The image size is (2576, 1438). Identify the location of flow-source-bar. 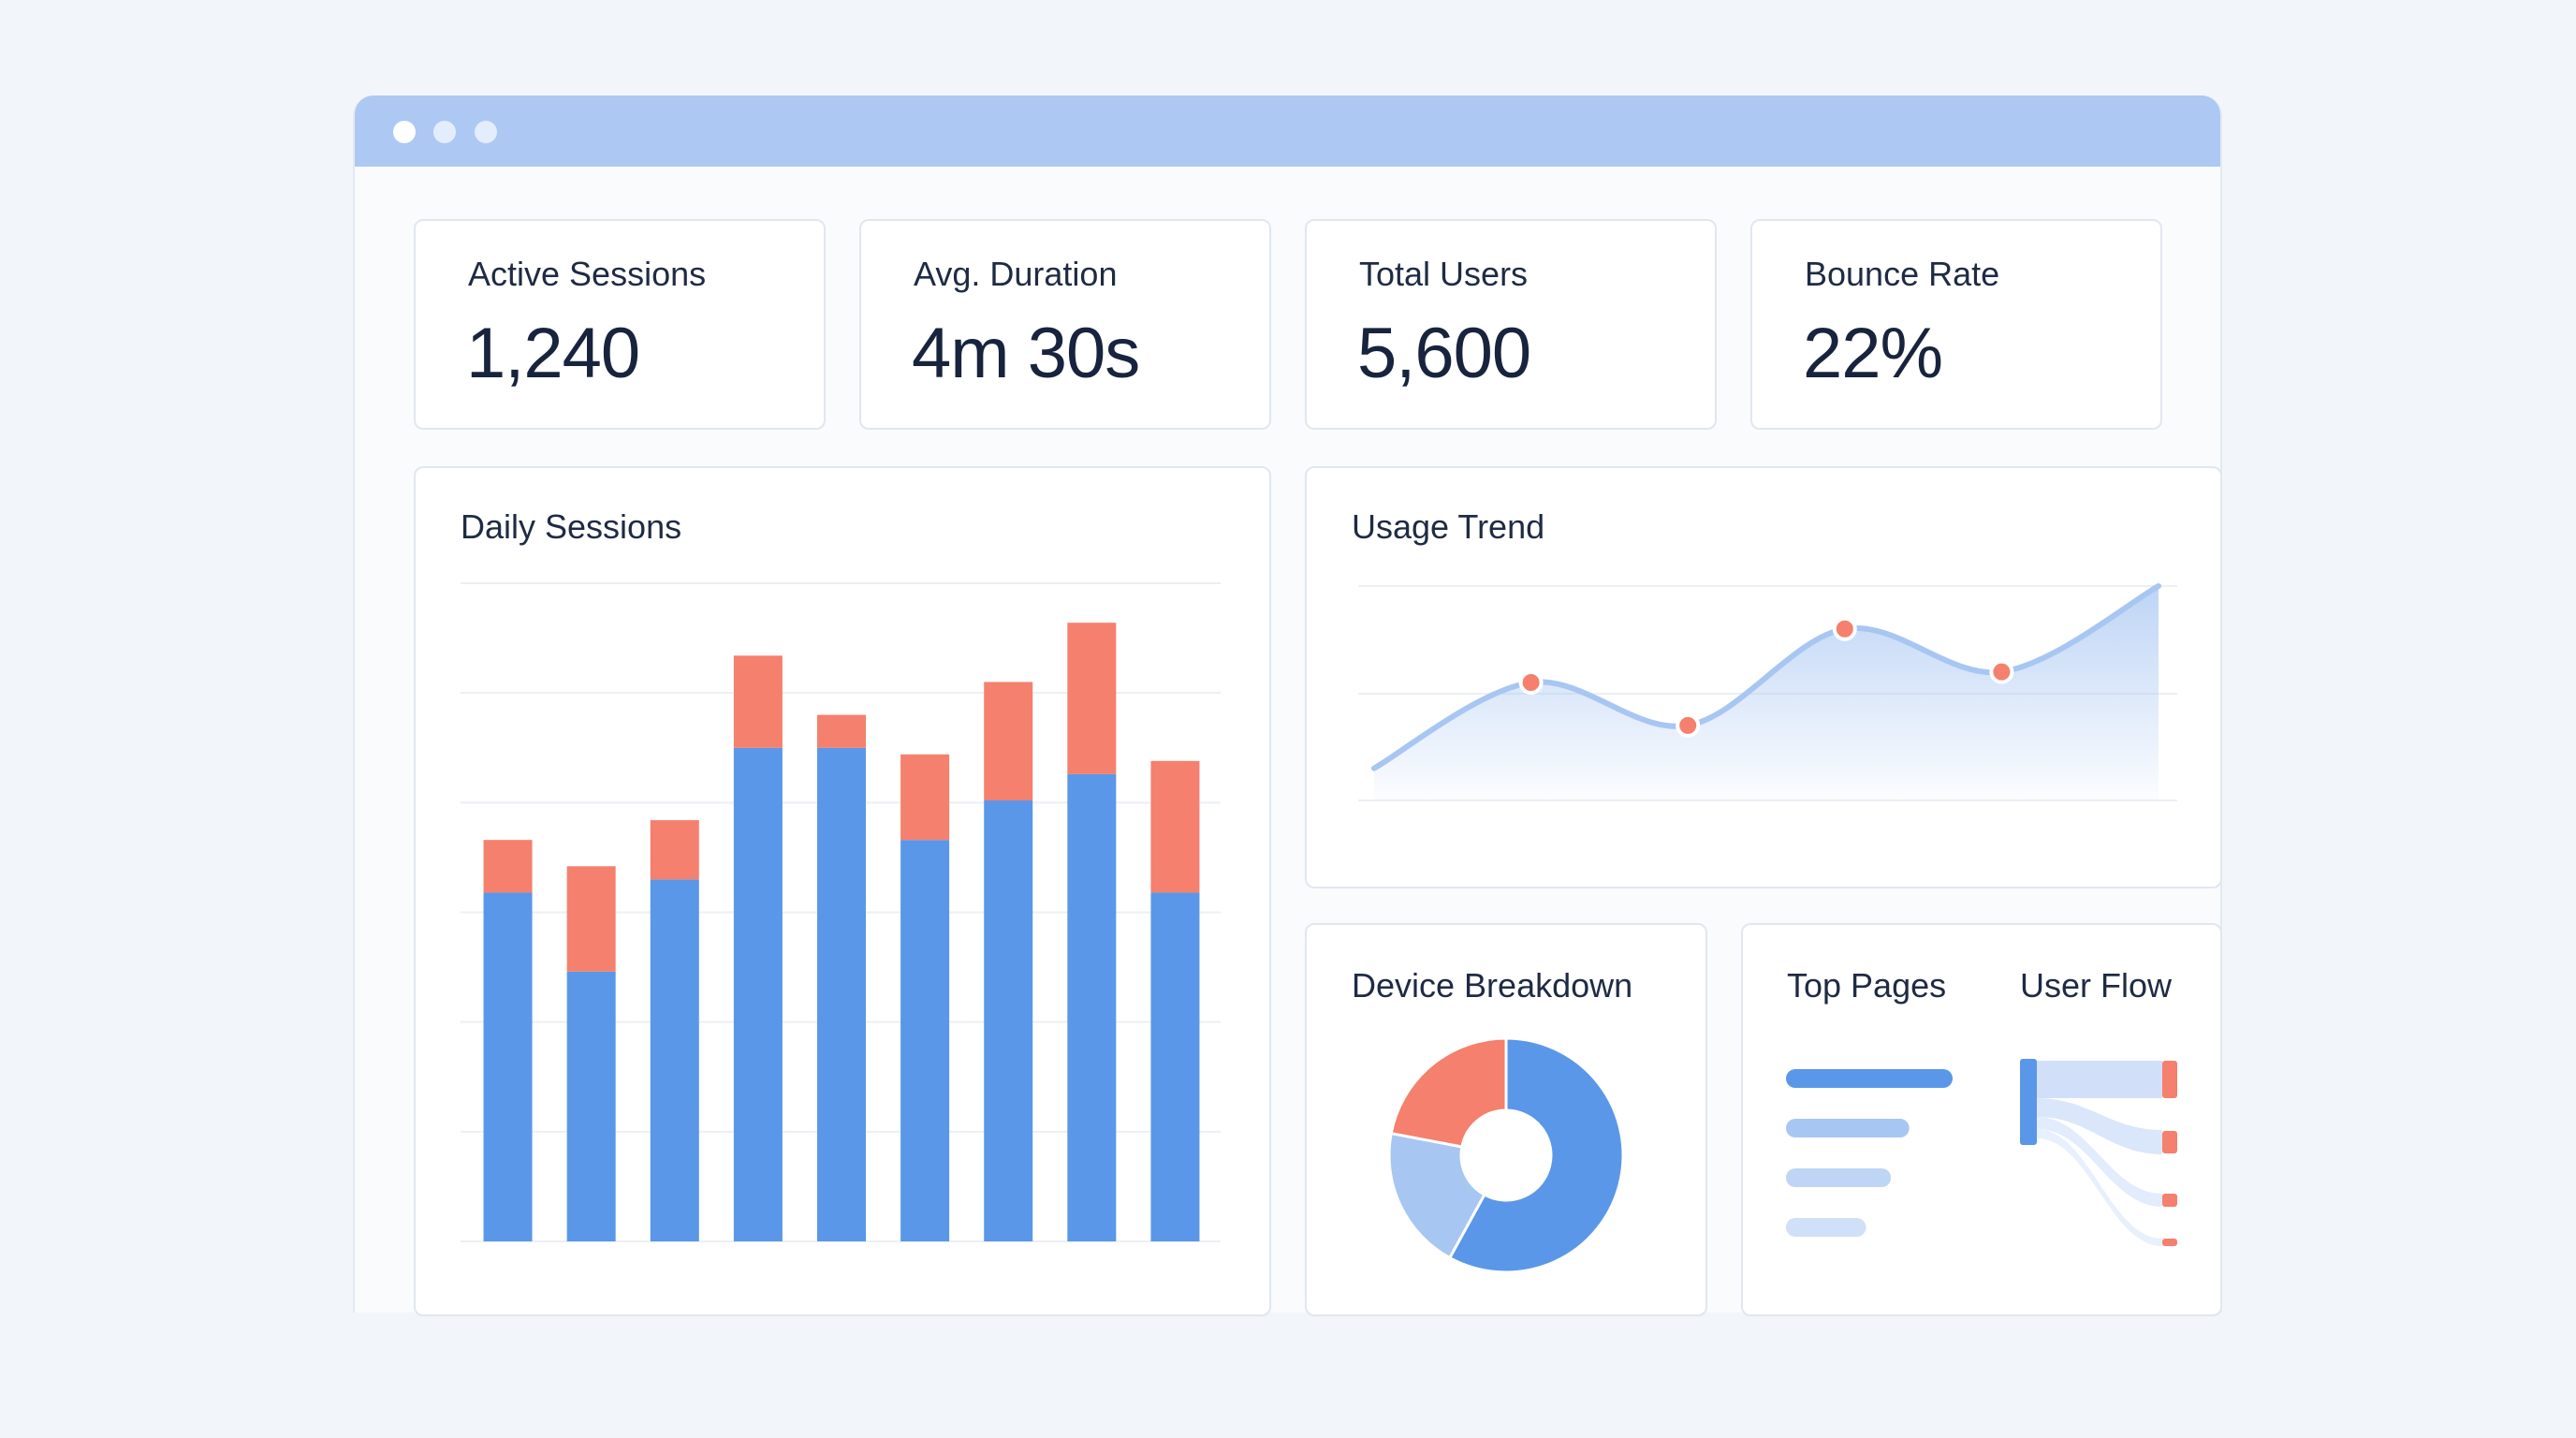
(2028, 1102).